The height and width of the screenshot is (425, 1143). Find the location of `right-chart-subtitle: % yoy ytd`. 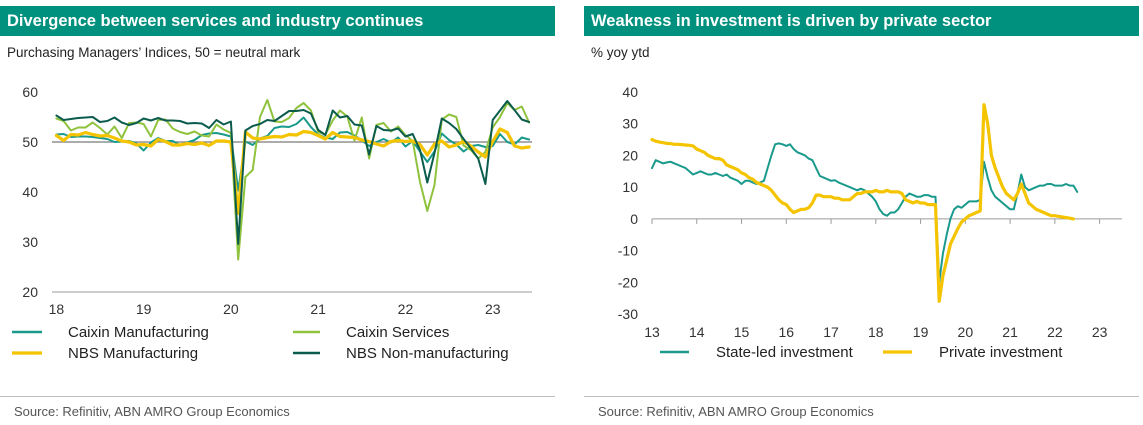

right-chart-subtitle: % yoy ytd is located at coordinates (620, 52).